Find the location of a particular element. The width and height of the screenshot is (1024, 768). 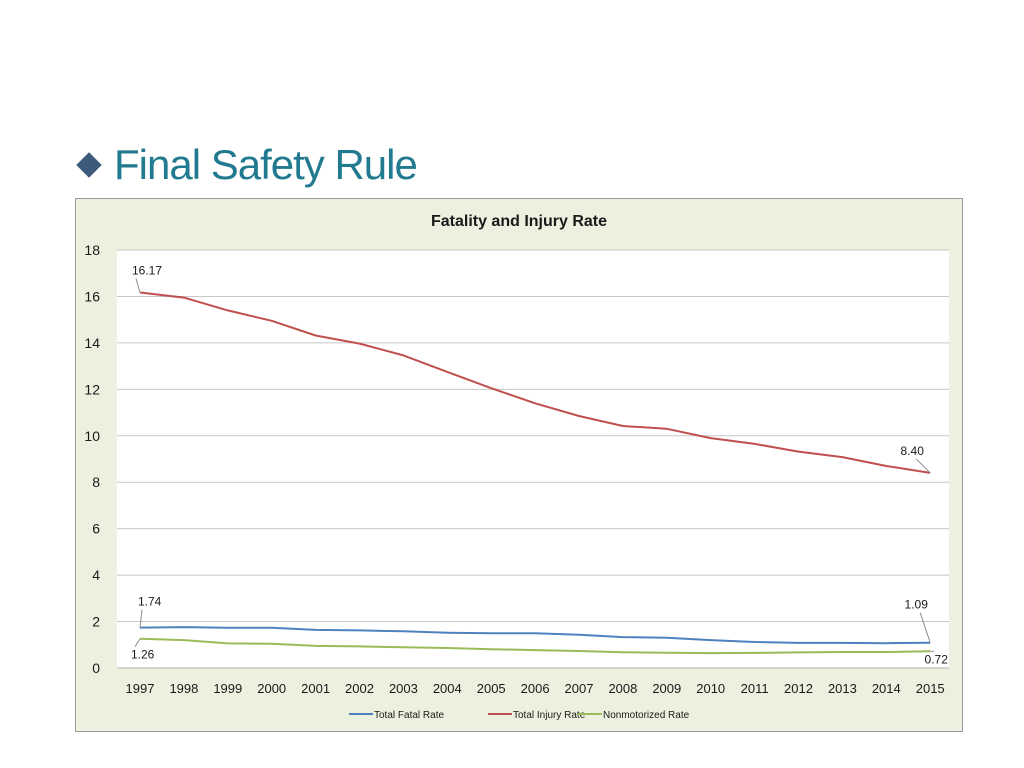

x-tick-label: 2006 is located at coordinates (535, 688).